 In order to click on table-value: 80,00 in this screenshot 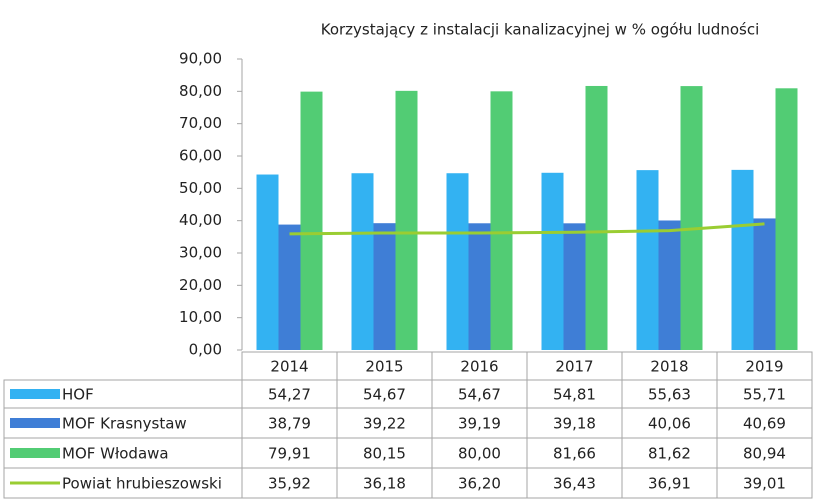, I will do `click(479, 454)`.